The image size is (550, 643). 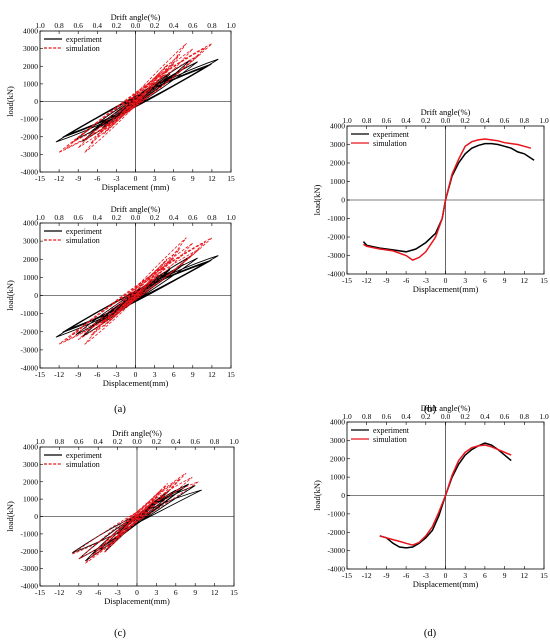 What do you see at coordinates (430, 409) in the screenshot?
I see `figure-caption: (b)` at bounding box center [430, 409].